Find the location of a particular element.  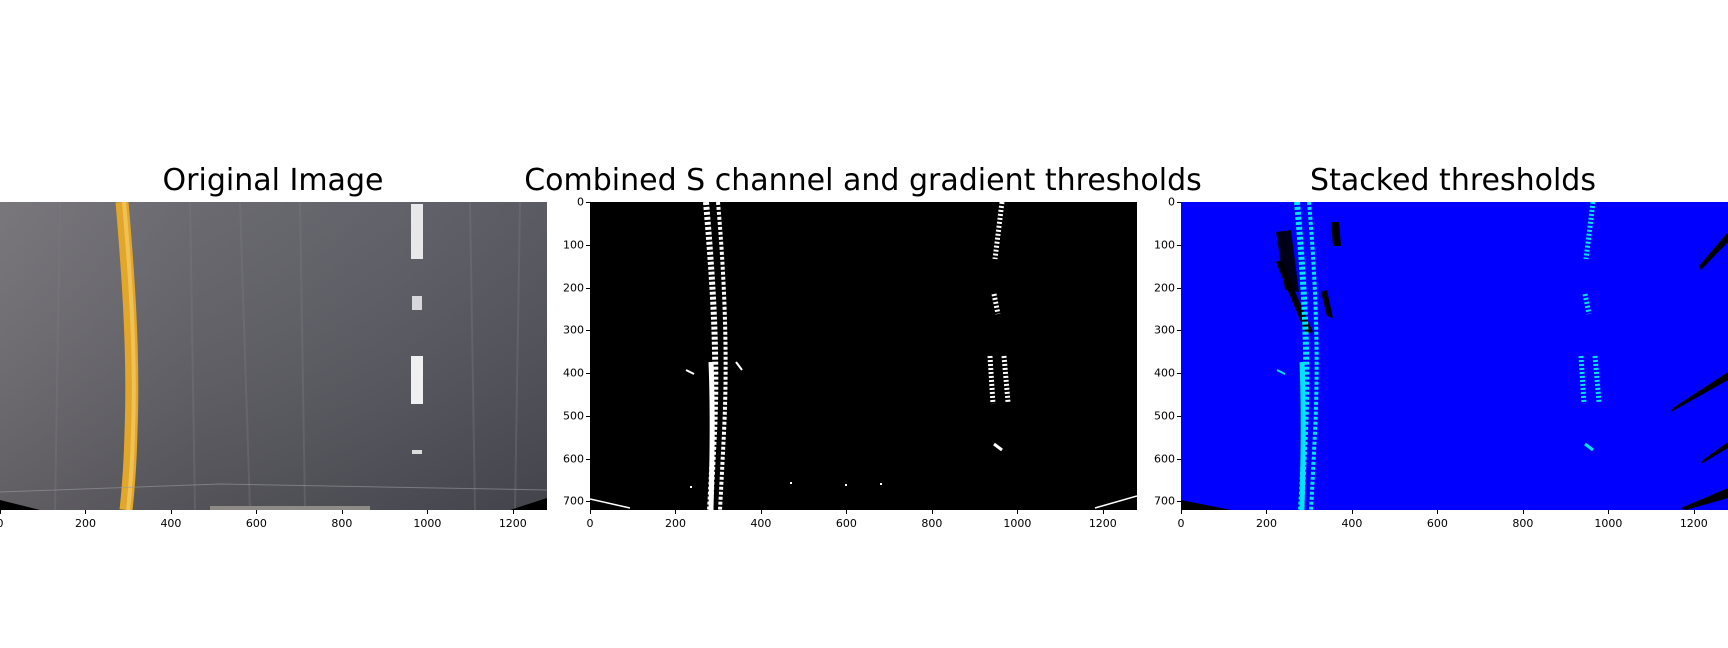

panel-title-original: Original Image is located at coordinates (273, 180).